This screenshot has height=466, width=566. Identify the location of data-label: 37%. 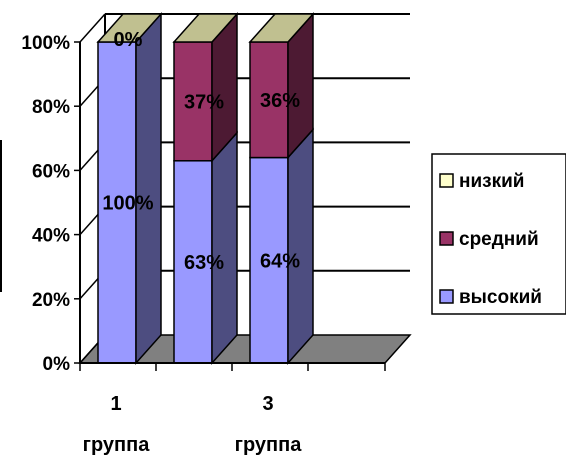
(204, 102).